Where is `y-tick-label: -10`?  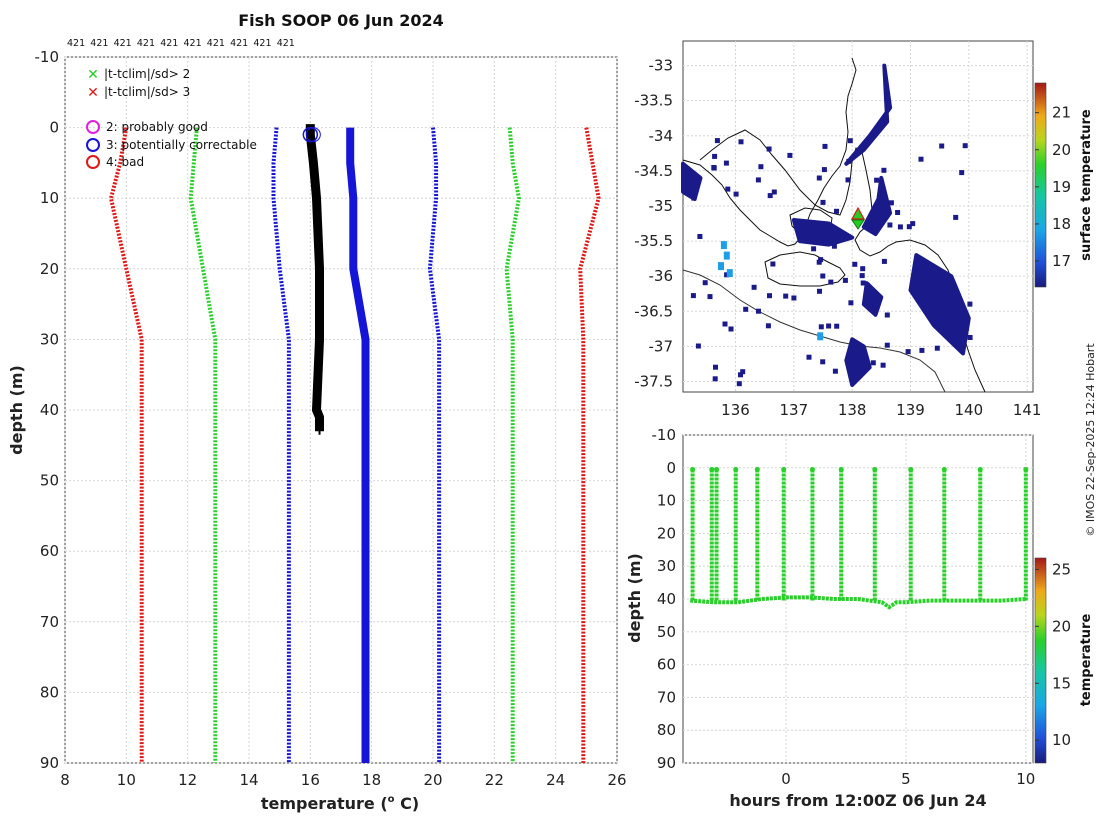 y-tick-label: -10 is located at coordinates (47, 57).